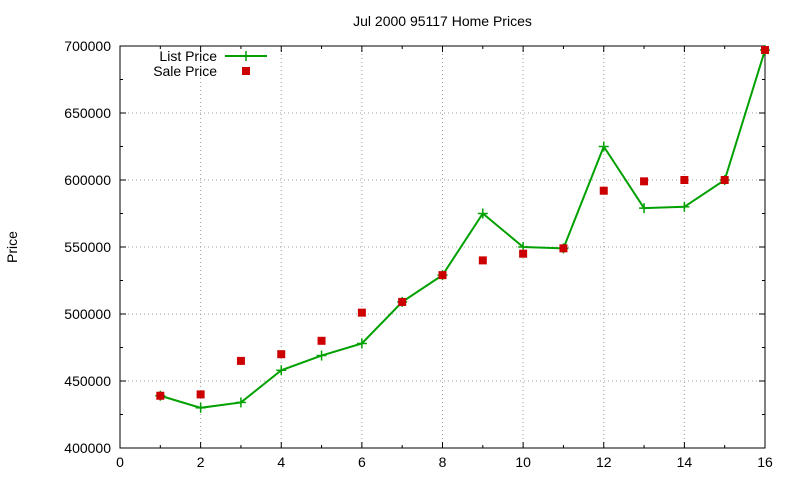  I want to click on y-tick-label: 400000, so click(87, 448).